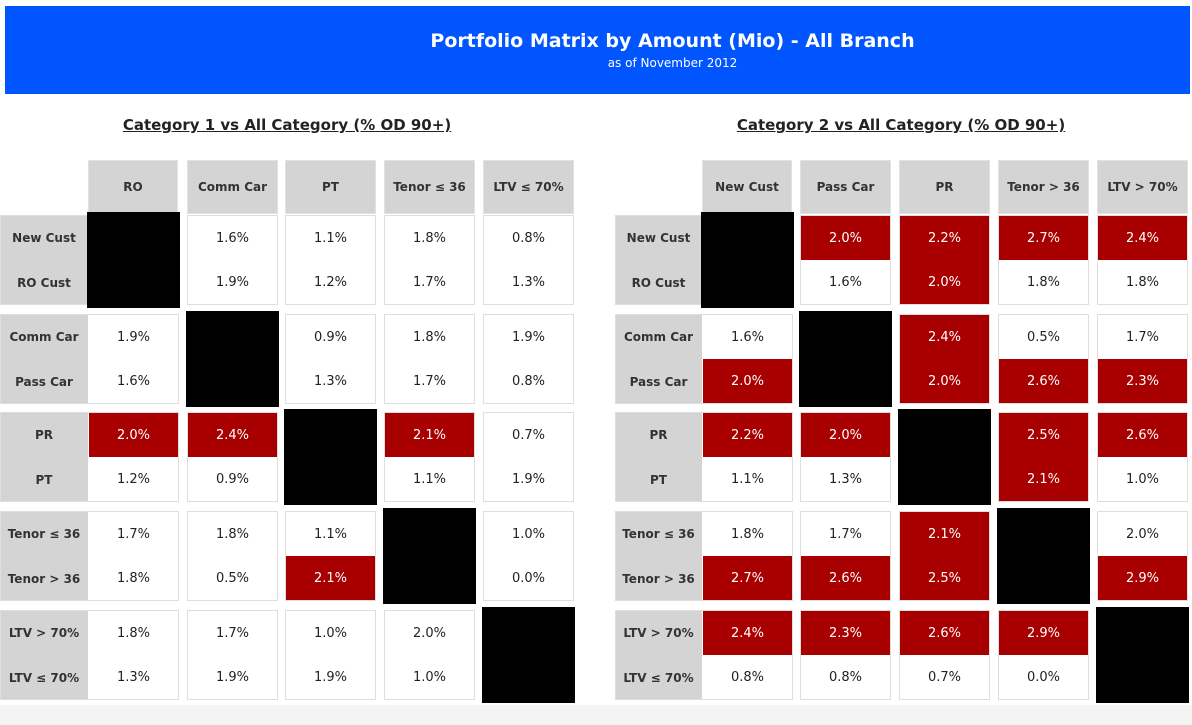  What do you see at coordinates (330, 187) in the screenshot?
I see `column-header: PT` at bounding box center [330, 187].